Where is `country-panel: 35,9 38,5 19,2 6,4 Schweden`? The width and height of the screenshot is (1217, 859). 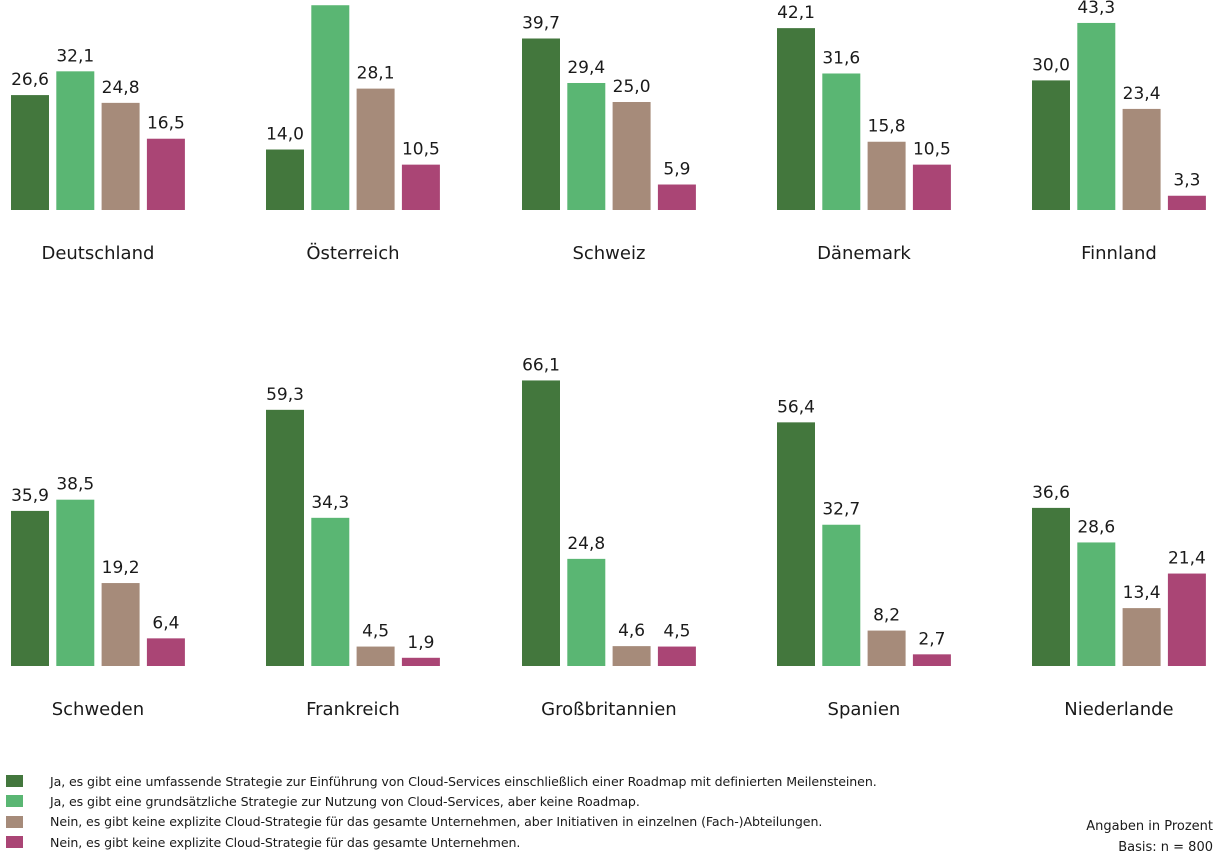 country-panel: 35,9 38,5 19,2 6,4 Schweden is located at coordinates (98, 597).